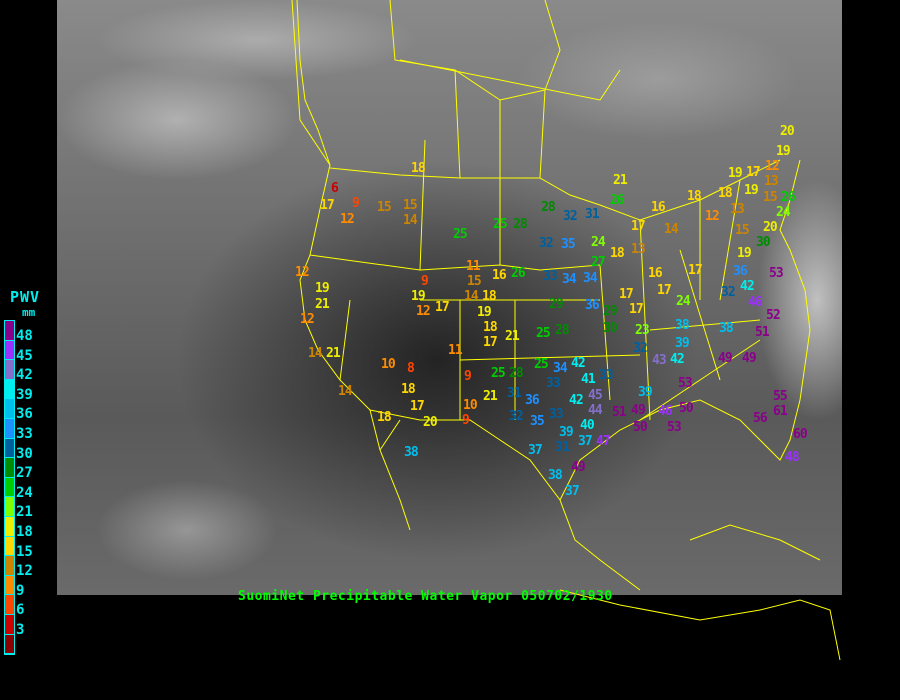 This screenshot has width=900, height=700. What do you see at coordinates (24, 336) in the screenshot?
I see `legend-label: 48` at bounding box center [24, 336].